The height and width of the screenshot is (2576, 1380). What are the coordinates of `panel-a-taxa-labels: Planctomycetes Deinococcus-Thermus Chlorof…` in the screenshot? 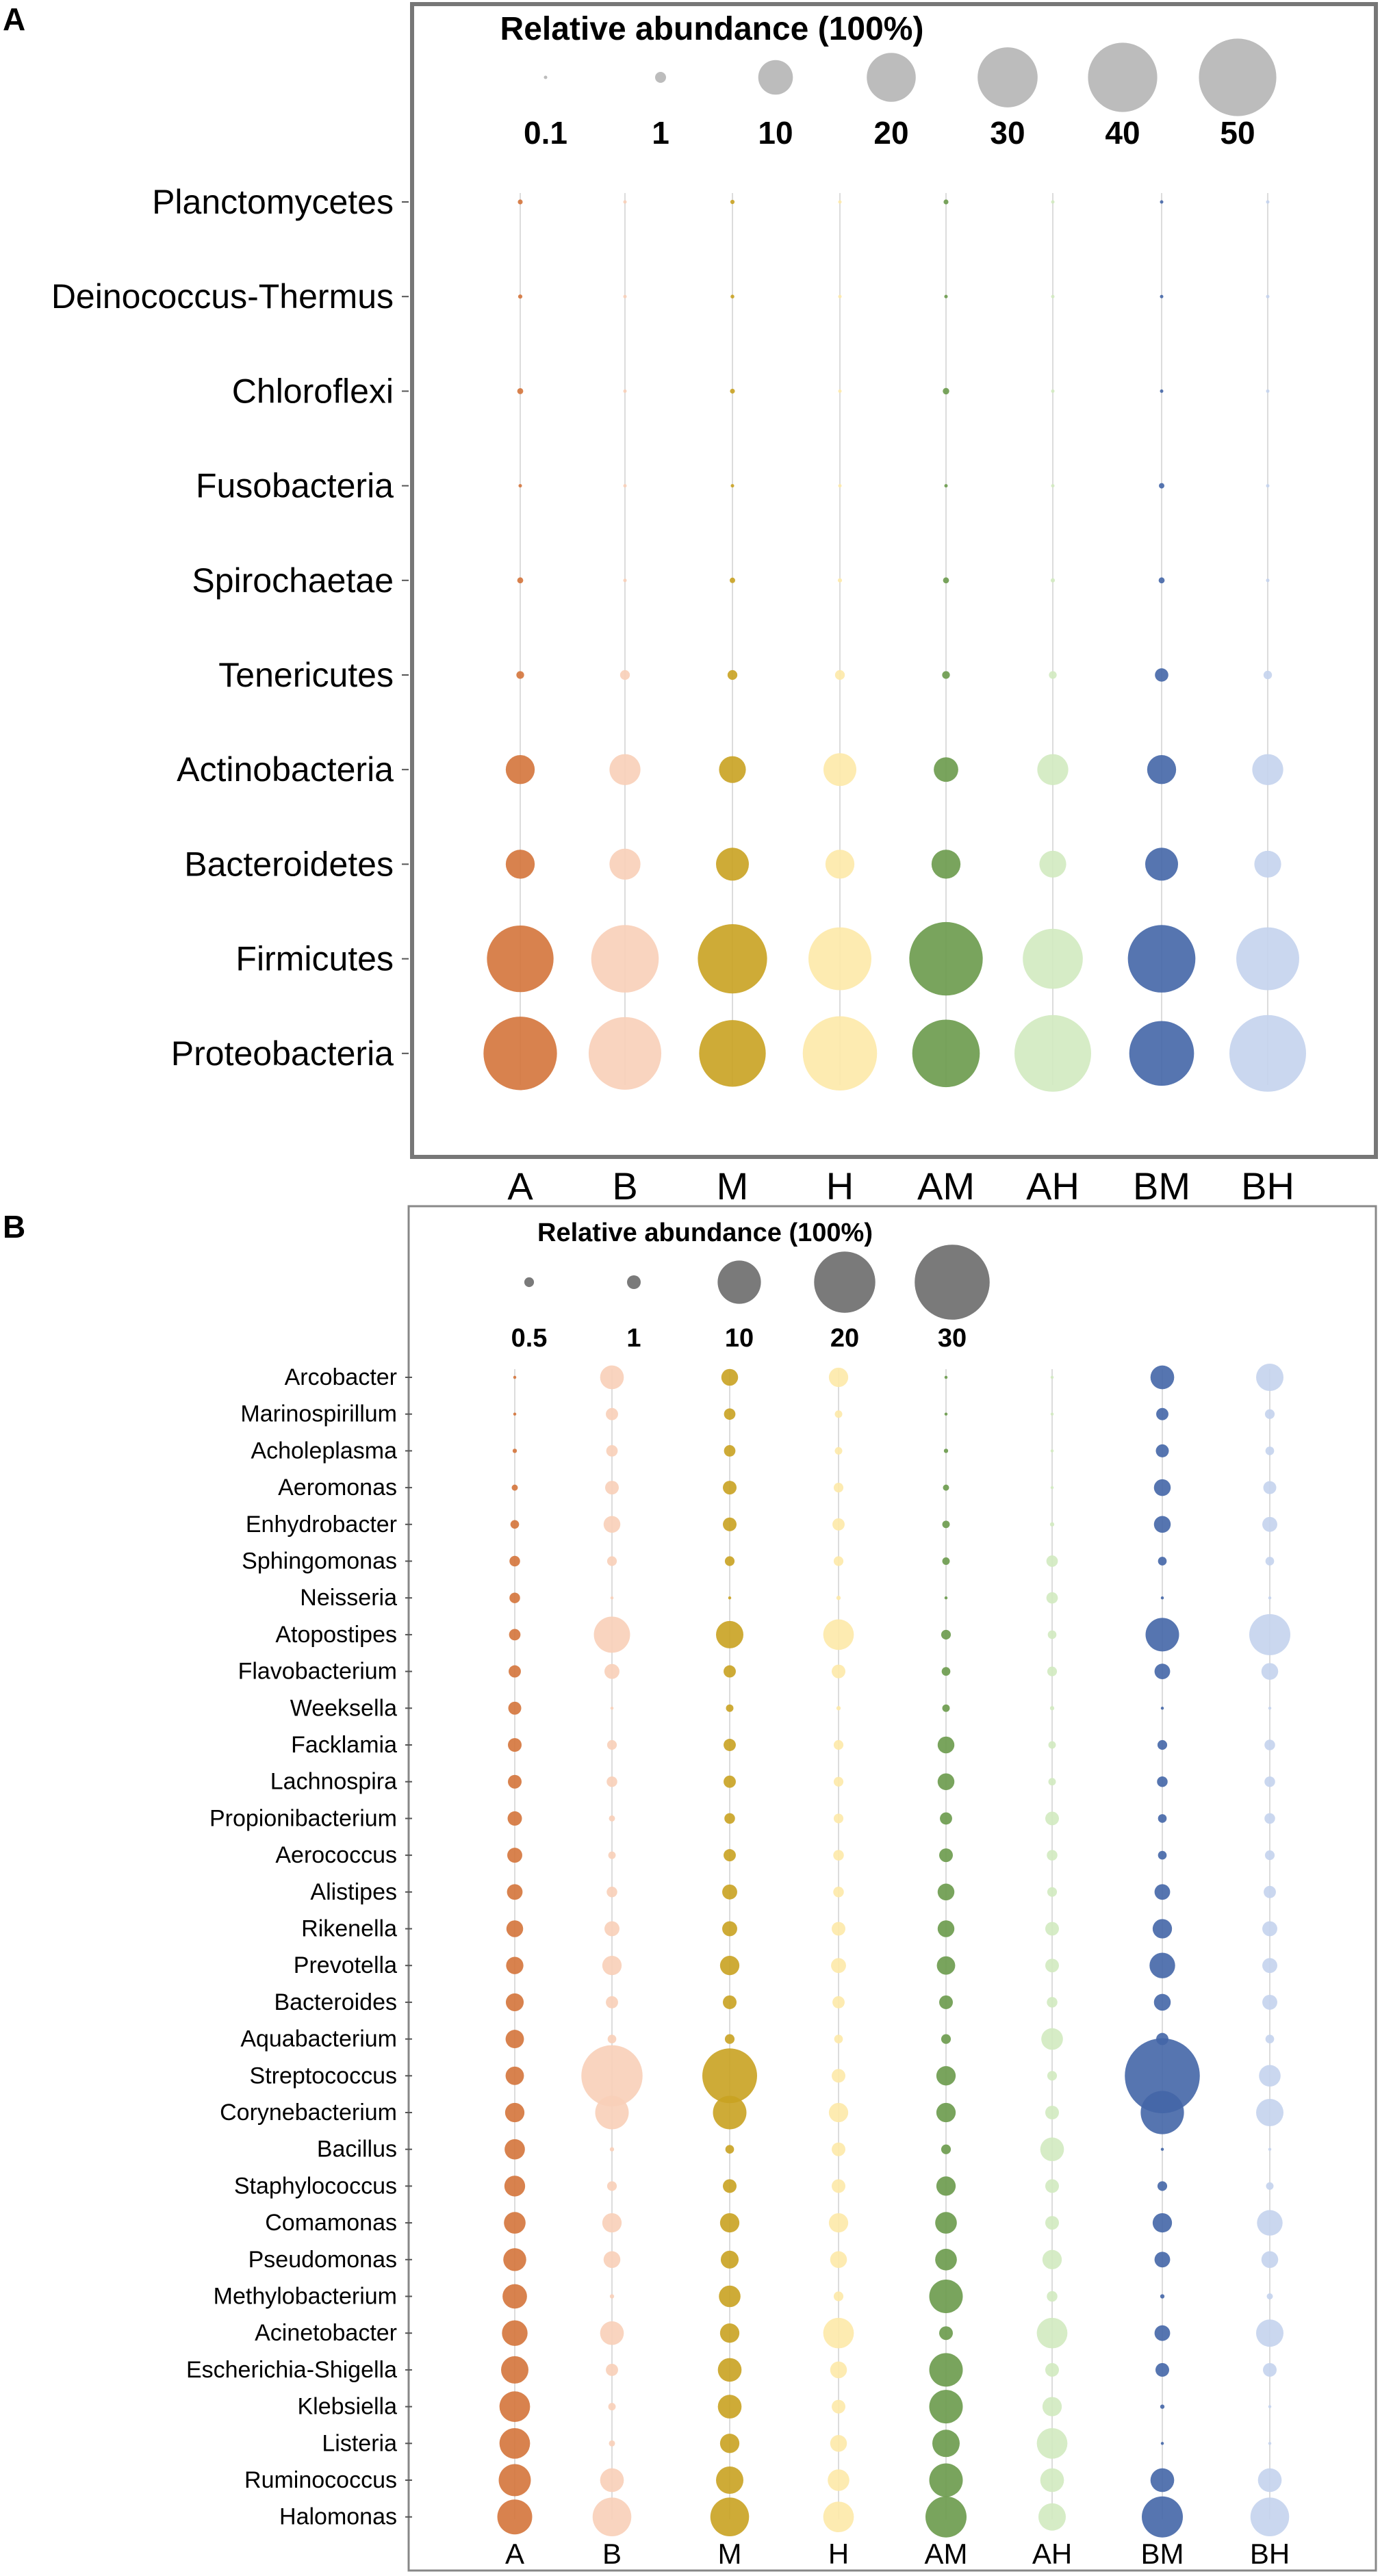 It's located at (230, 628).